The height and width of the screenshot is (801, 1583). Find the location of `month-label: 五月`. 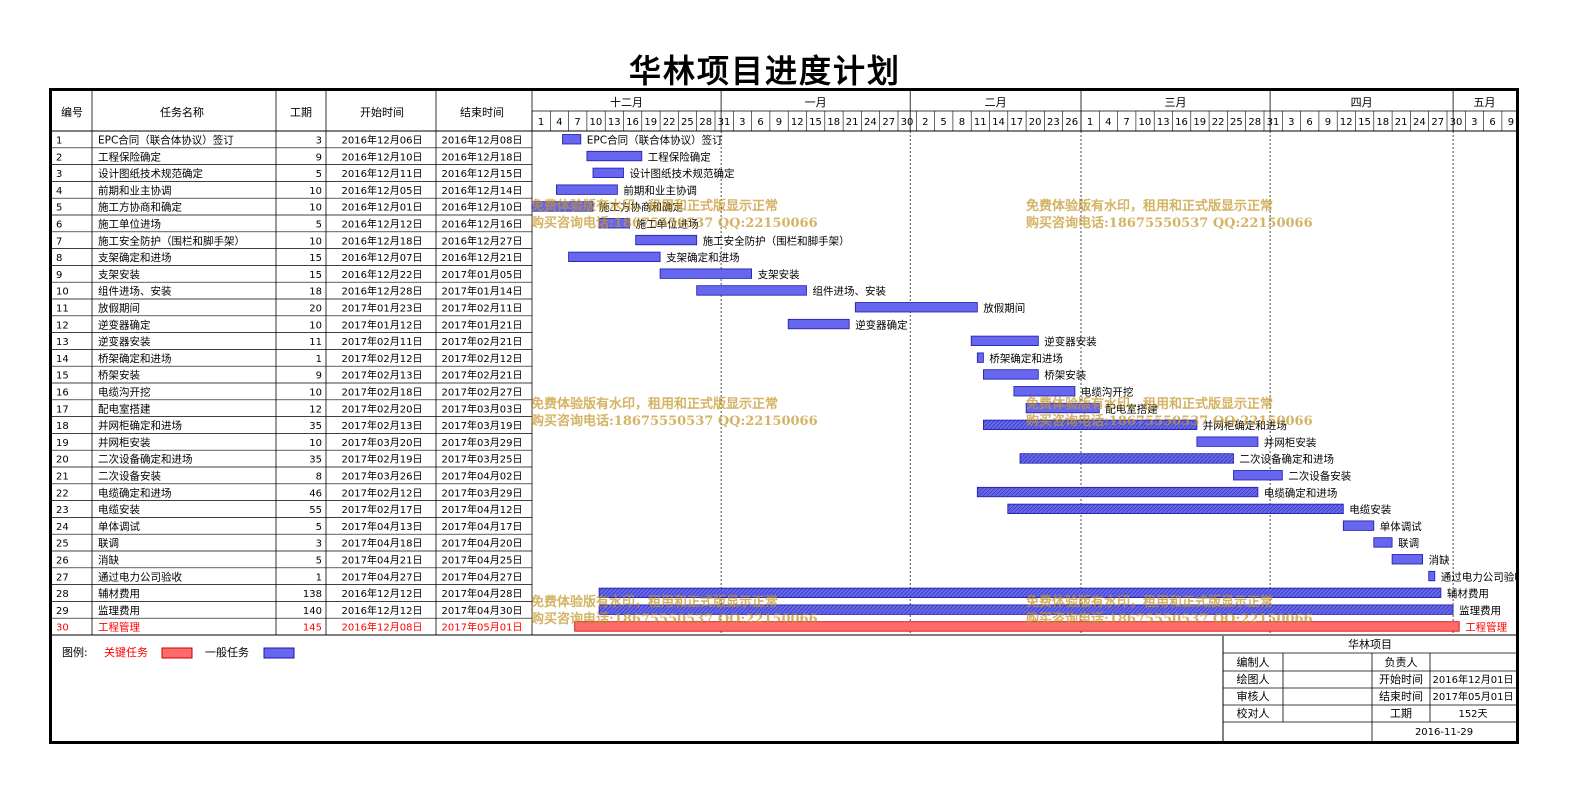

month-label: 五月 is located at coordinates (1485, 102).